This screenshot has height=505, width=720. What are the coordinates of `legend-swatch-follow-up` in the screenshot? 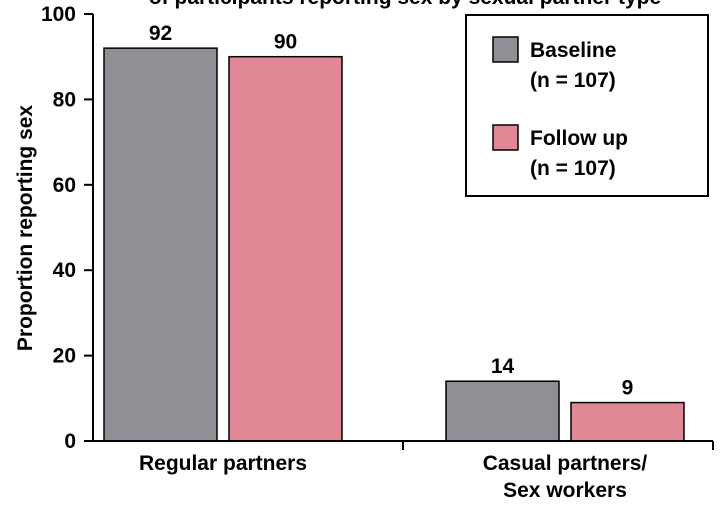 It's located at (505, 137).